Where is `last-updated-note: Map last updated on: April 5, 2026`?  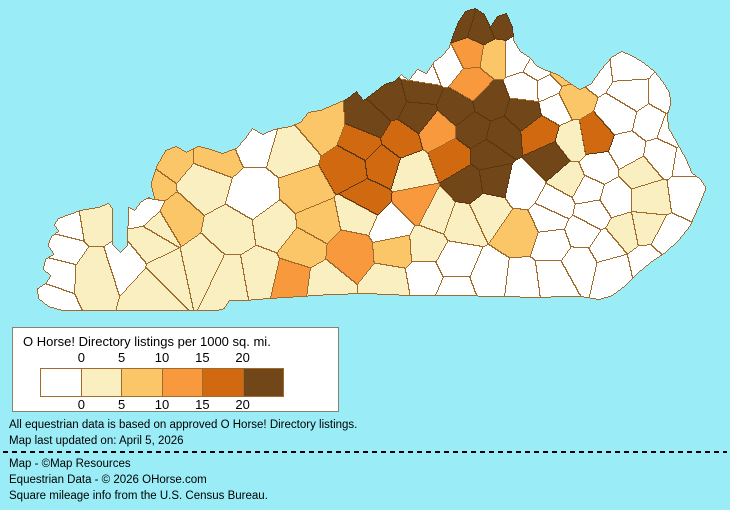 last-updated-note: Map last updated on: April 5, 2026 is located at coordinates (96, 441).